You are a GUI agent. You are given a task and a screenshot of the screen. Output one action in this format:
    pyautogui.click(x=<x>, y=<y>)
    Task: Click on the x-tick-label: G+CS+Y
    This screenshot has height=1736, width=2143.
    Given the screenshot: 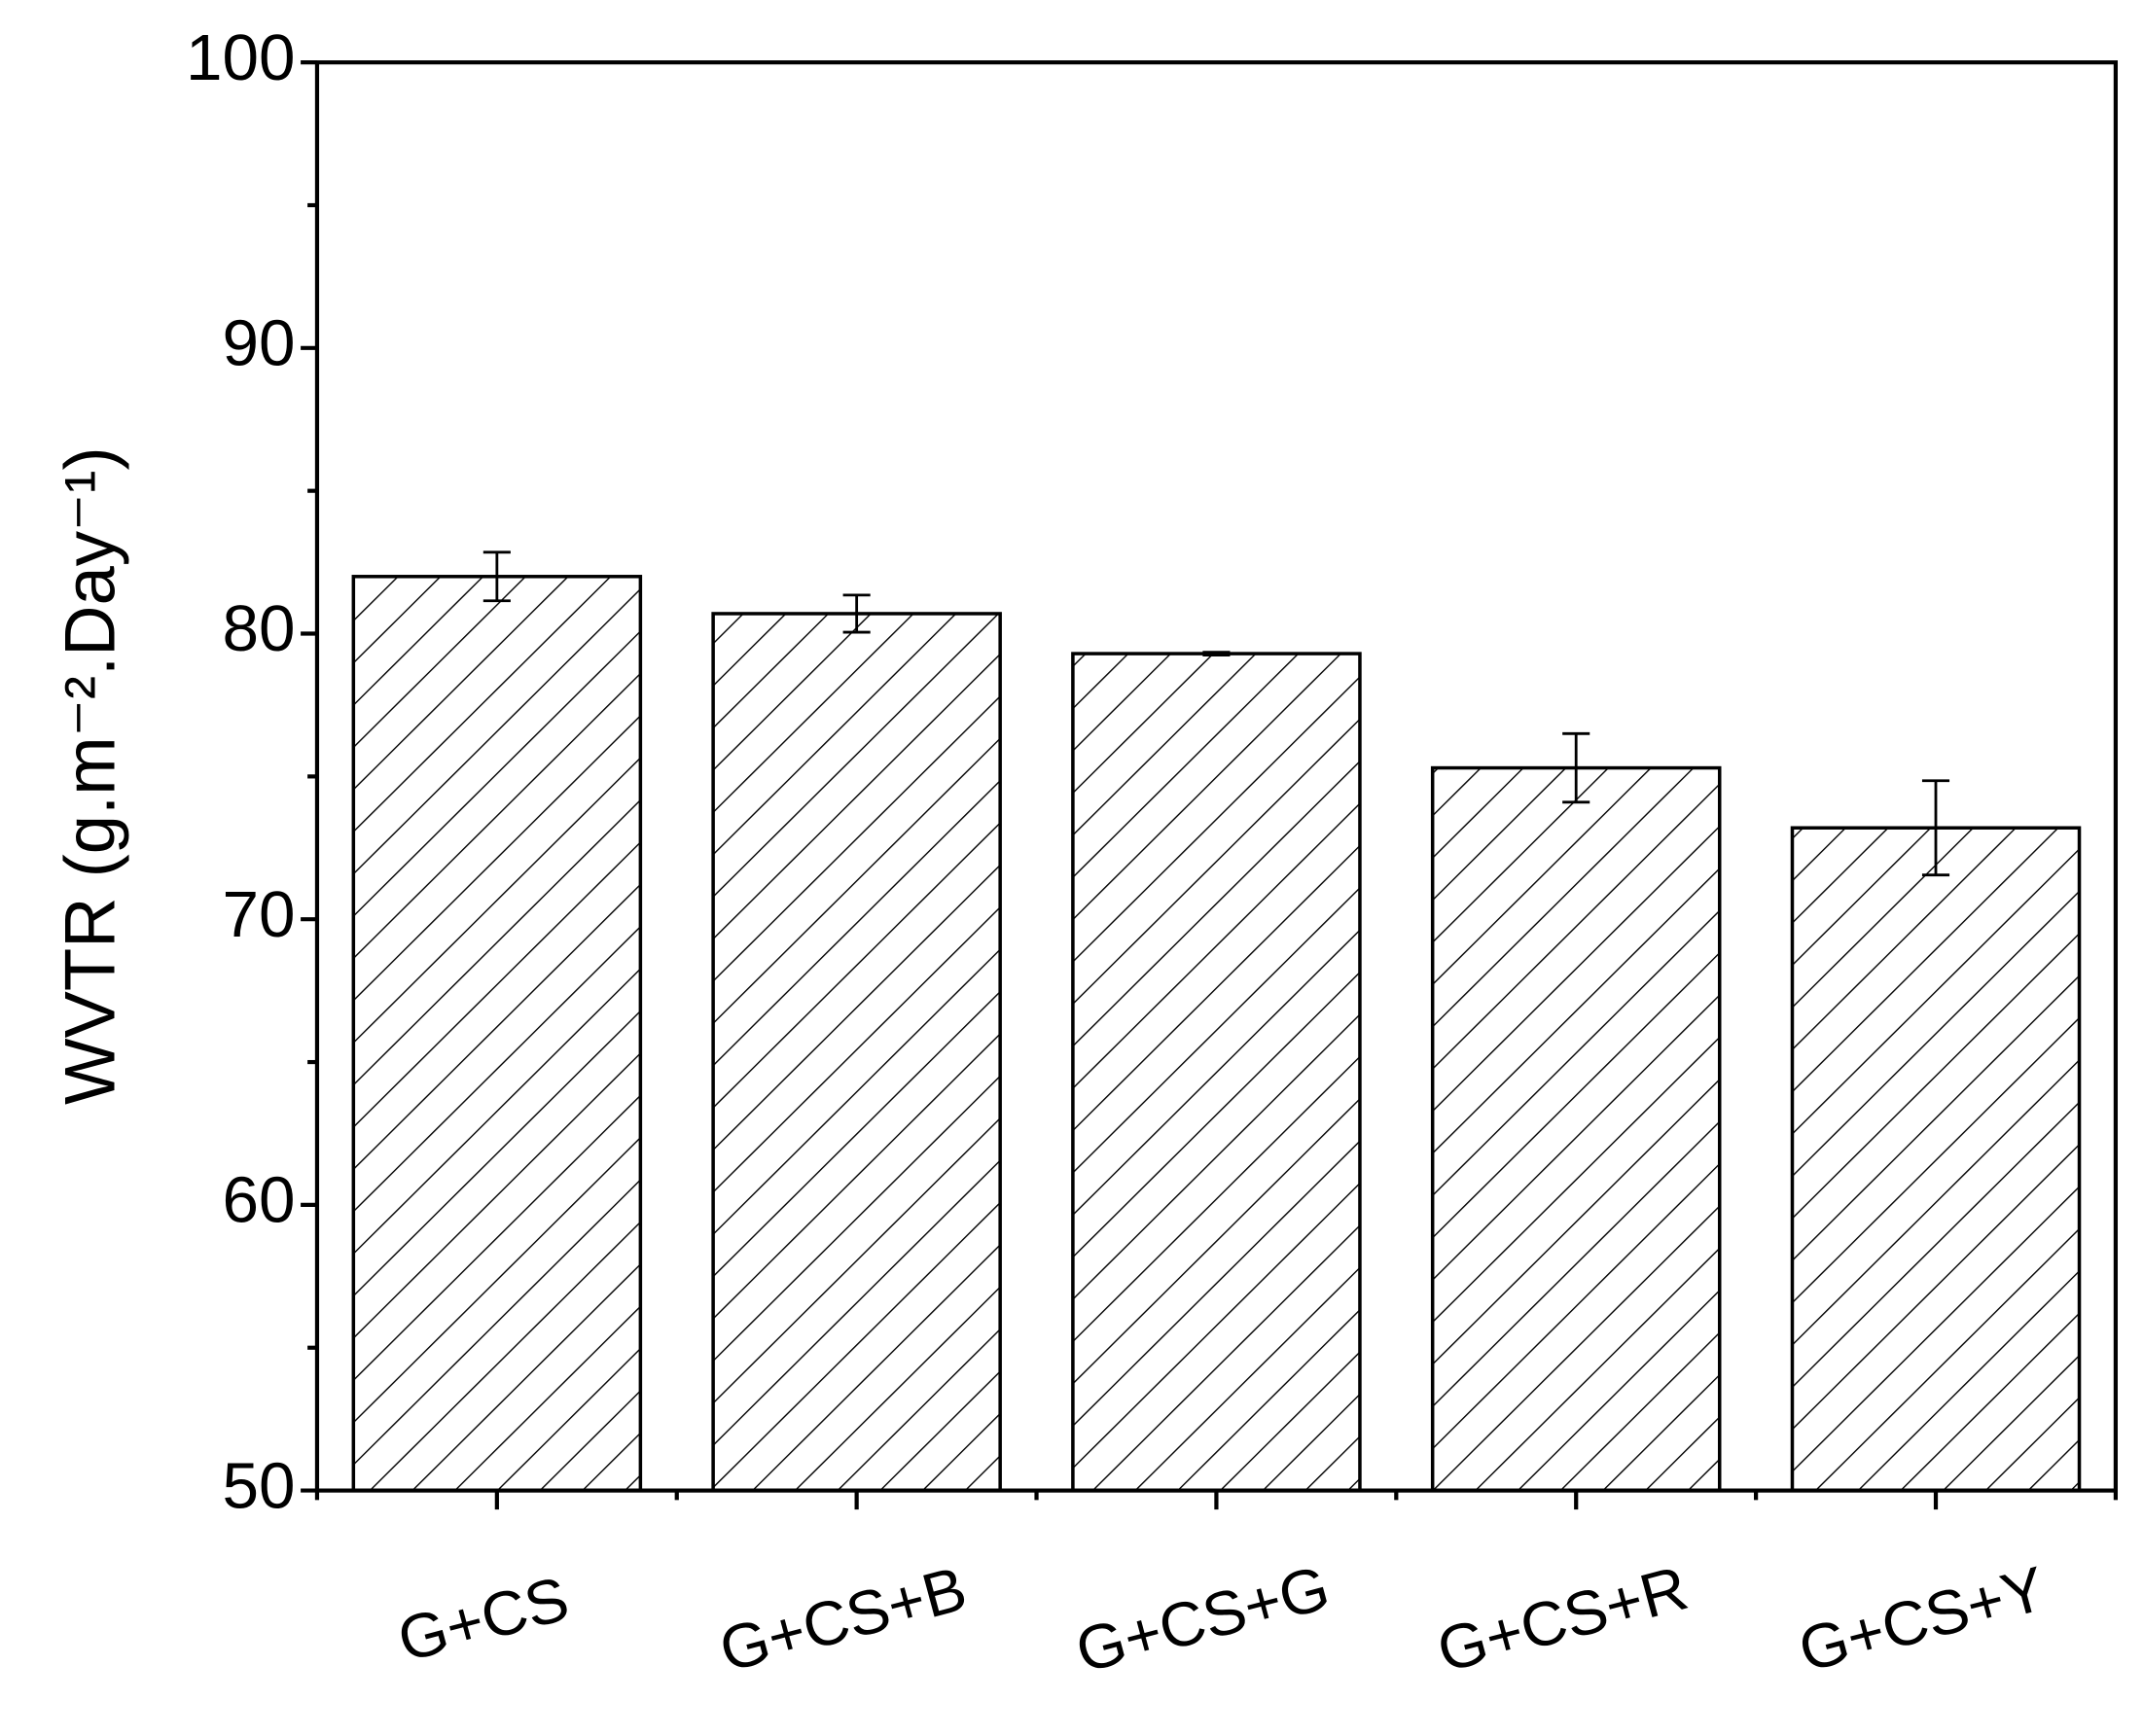 What is the action you would take?
    pyautogui.click(x=1922, y=1619)
    